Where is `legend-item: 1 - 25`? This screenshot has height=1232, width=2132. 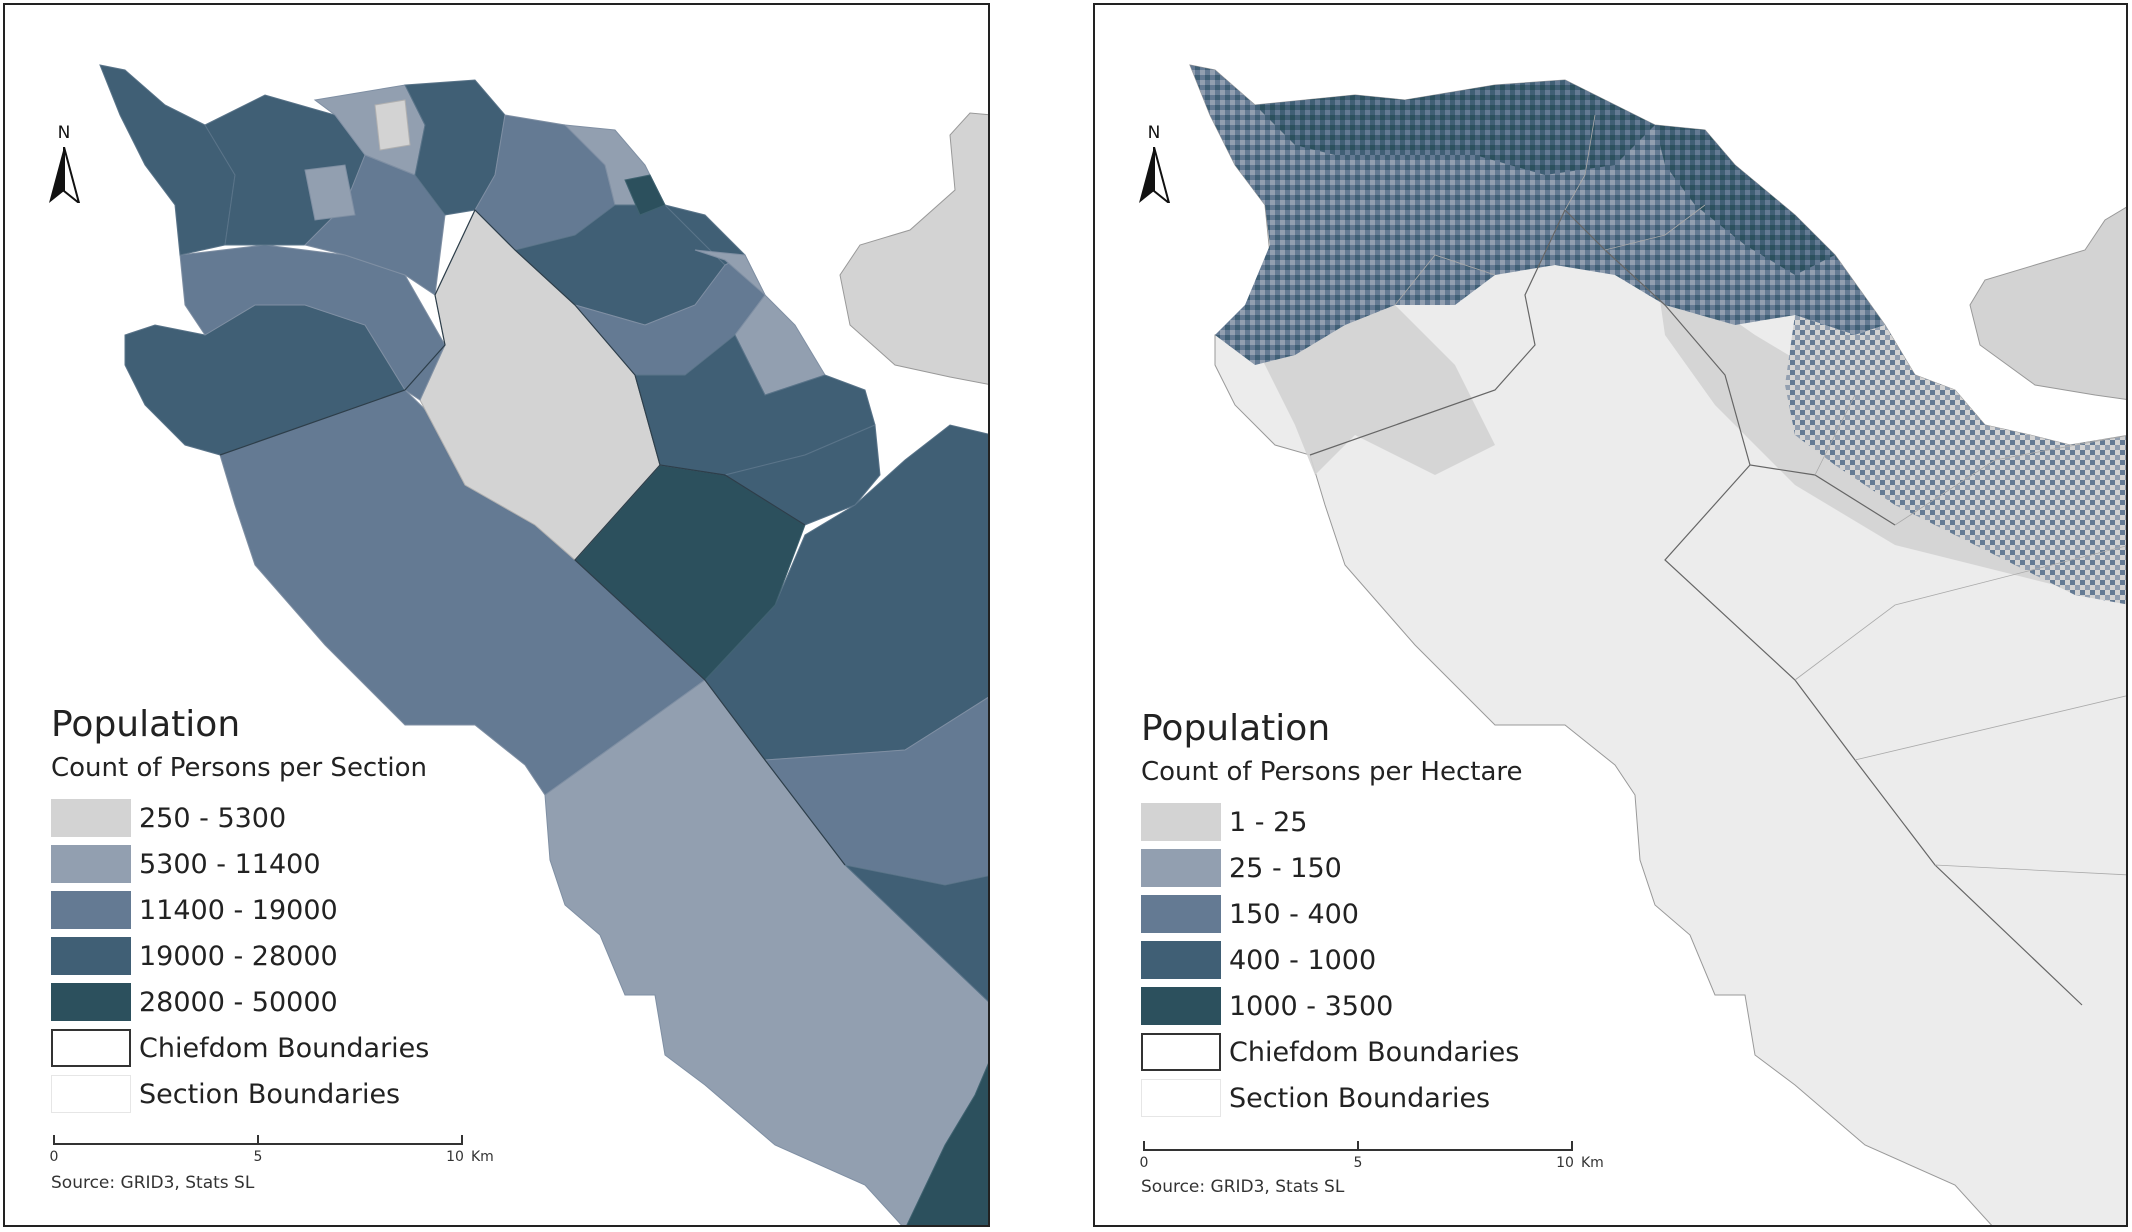
legend-item: 1 - 25 is located at coordinates (1332, 822).